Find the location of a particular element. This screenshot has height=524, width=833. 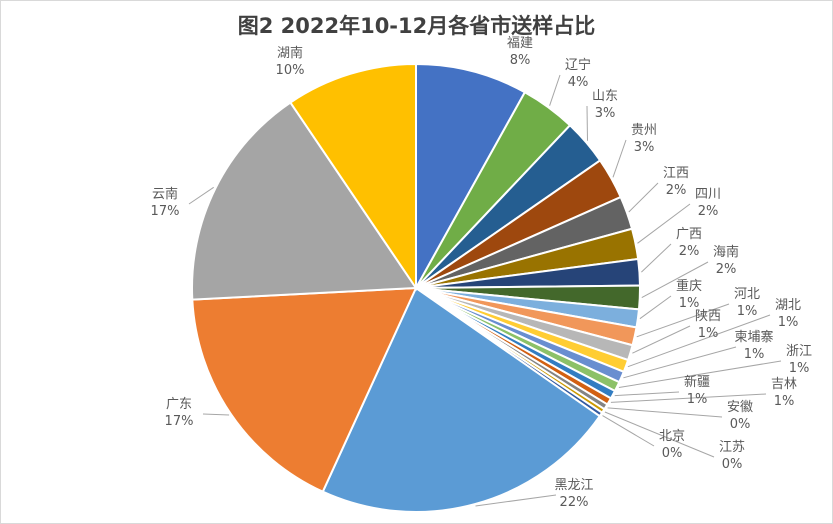

slice-name: 广东 is located at coordinates (179, 404).